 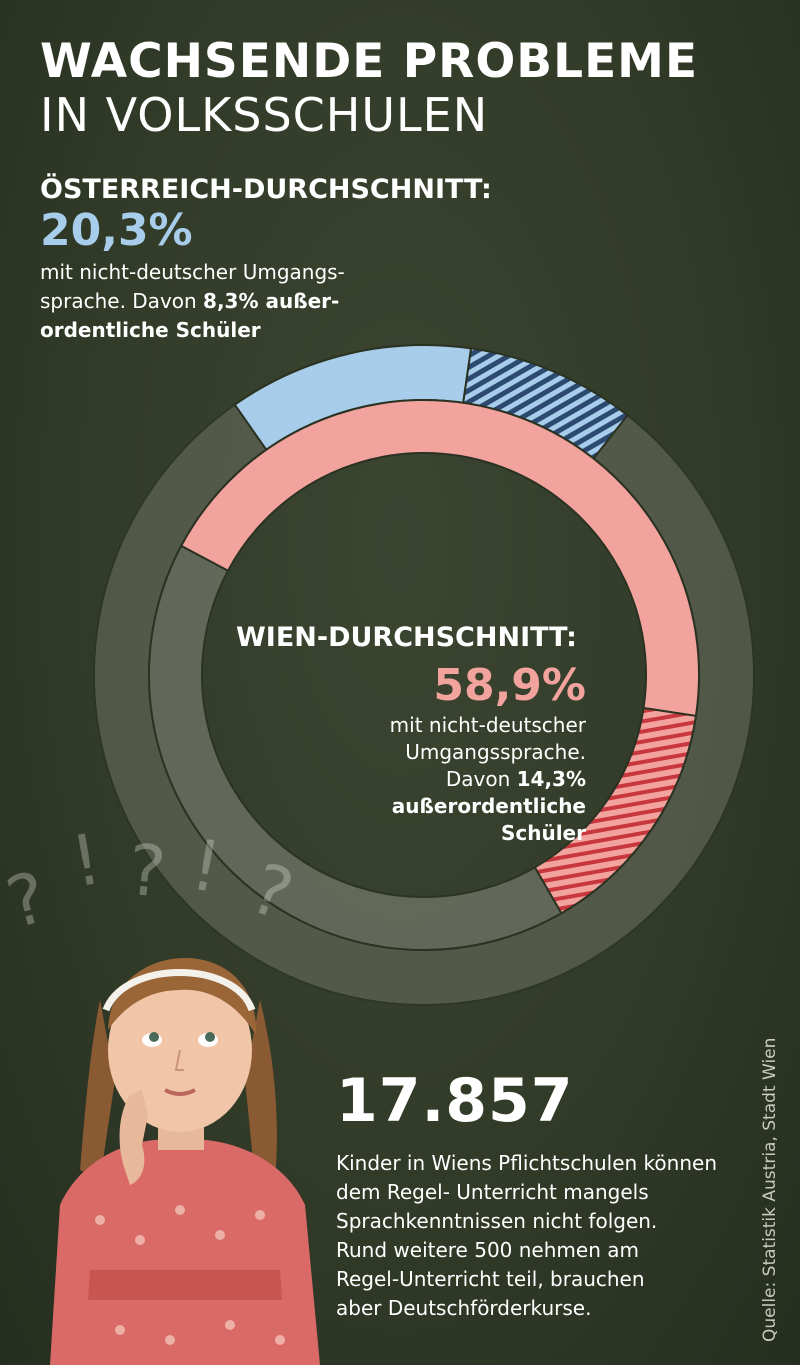 What do you see at coordinates (264, 115) in the screenshot?
I see `title-line-2: IN VOLKSSCHULEN` at bounding box center [264, 115].